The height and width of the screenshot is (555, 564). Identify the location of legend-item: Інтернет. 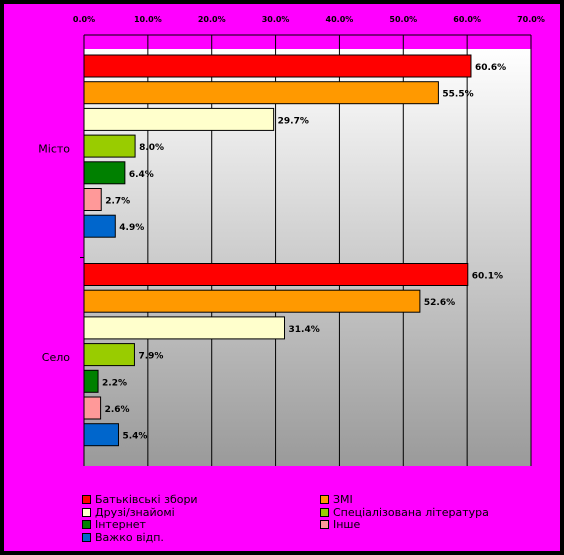
(114, 524).